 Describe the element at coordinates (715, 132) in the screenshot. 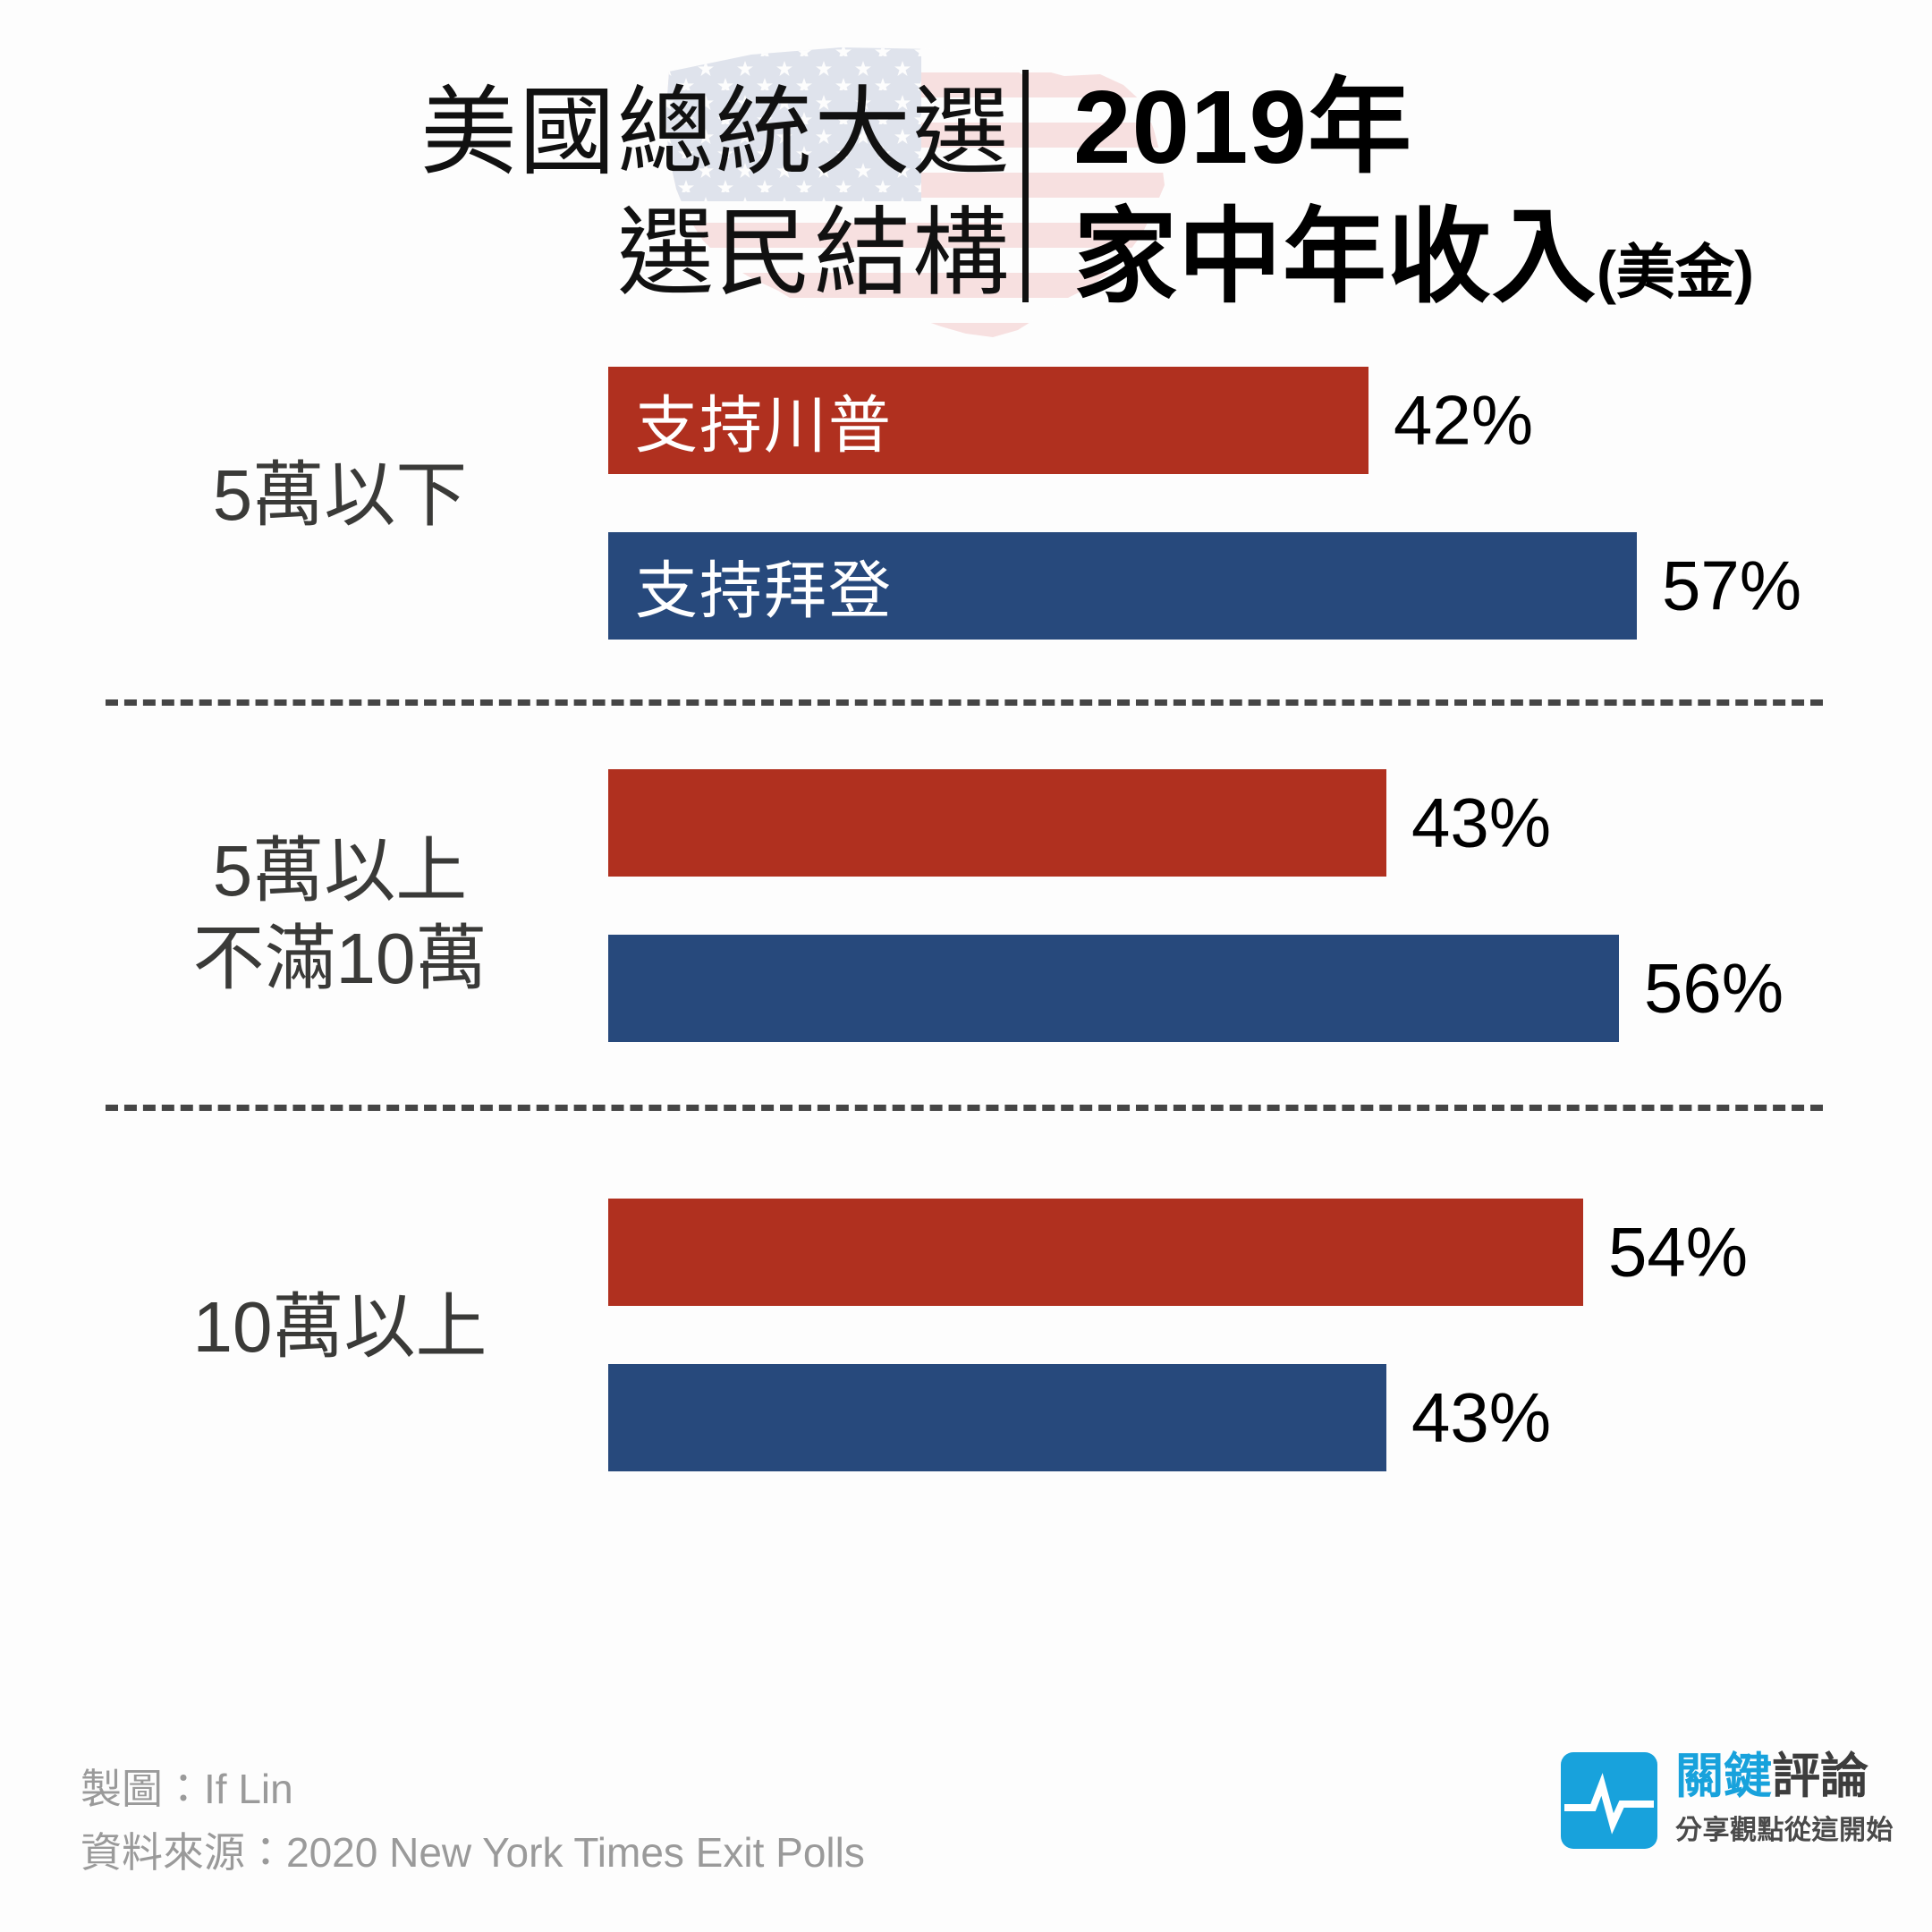

I see `title-left-line1: 美國總統大選` at that location.